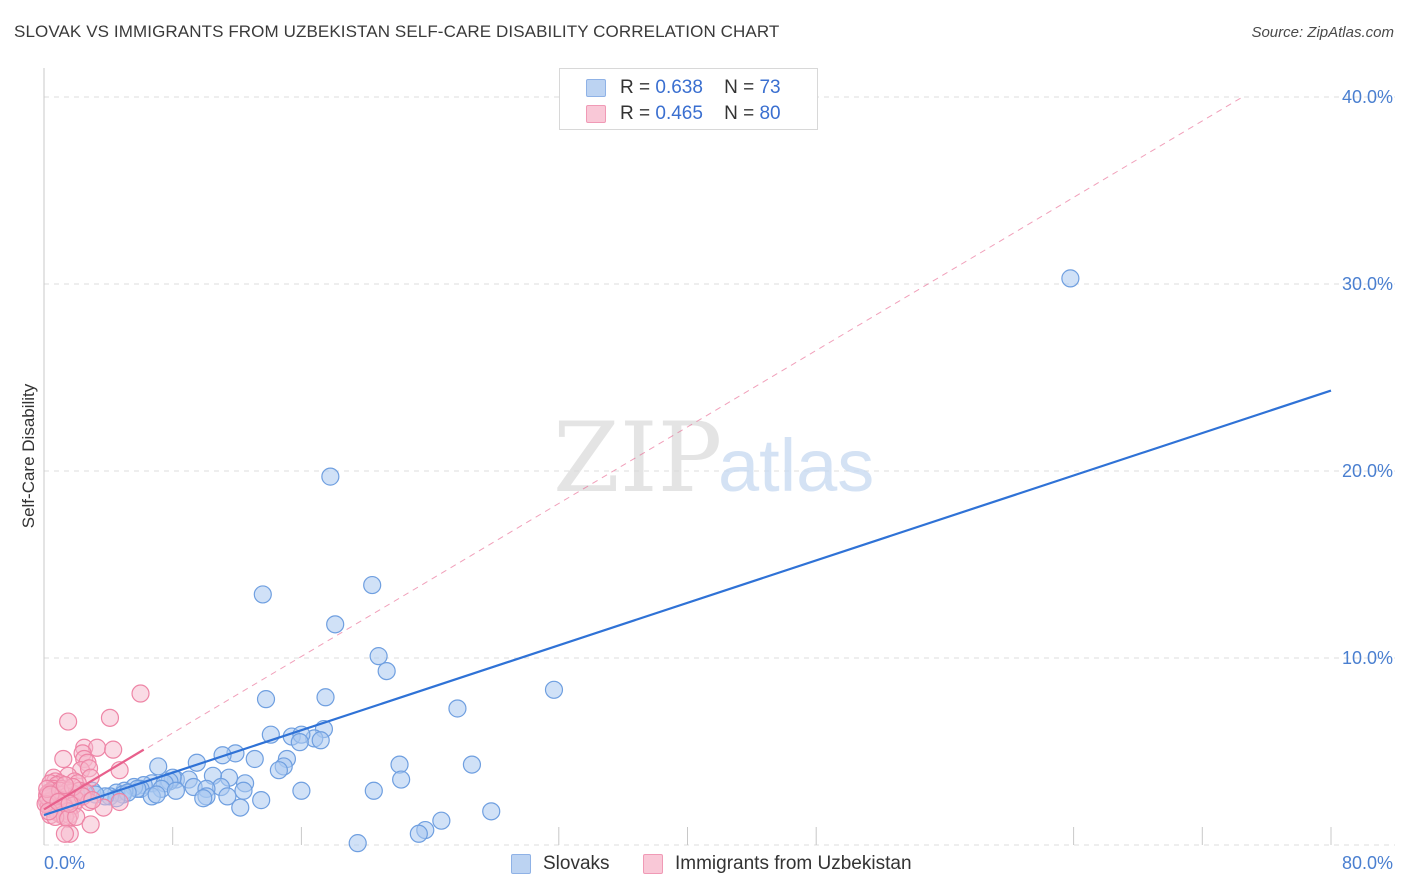  I want to click on y-tick-label: 10.0%, so click(1367, 658).